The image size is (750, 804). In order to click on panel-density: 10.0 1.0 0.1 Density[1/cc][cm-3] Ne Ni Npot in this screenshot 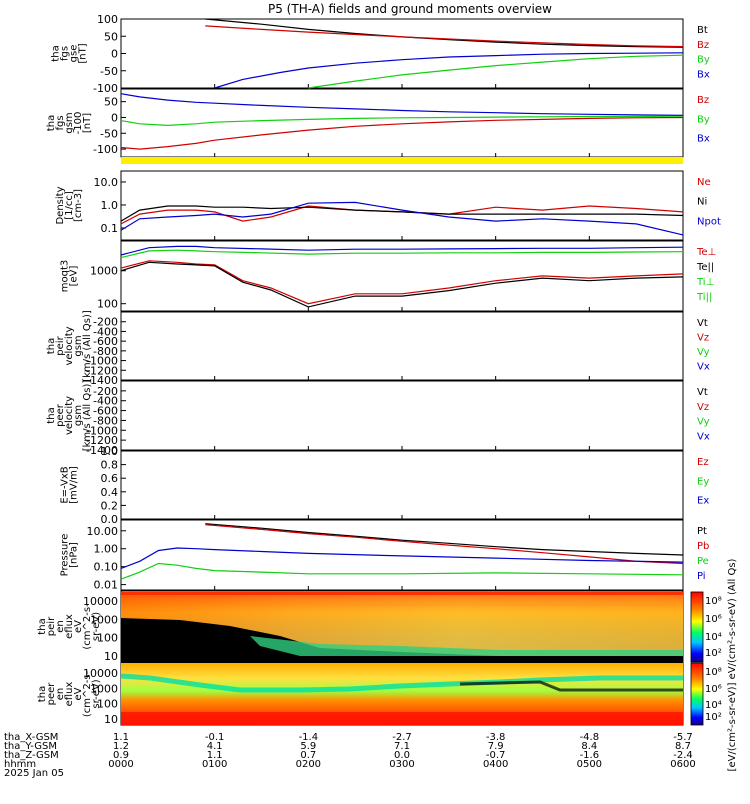, I will do `click(388, 205)`.